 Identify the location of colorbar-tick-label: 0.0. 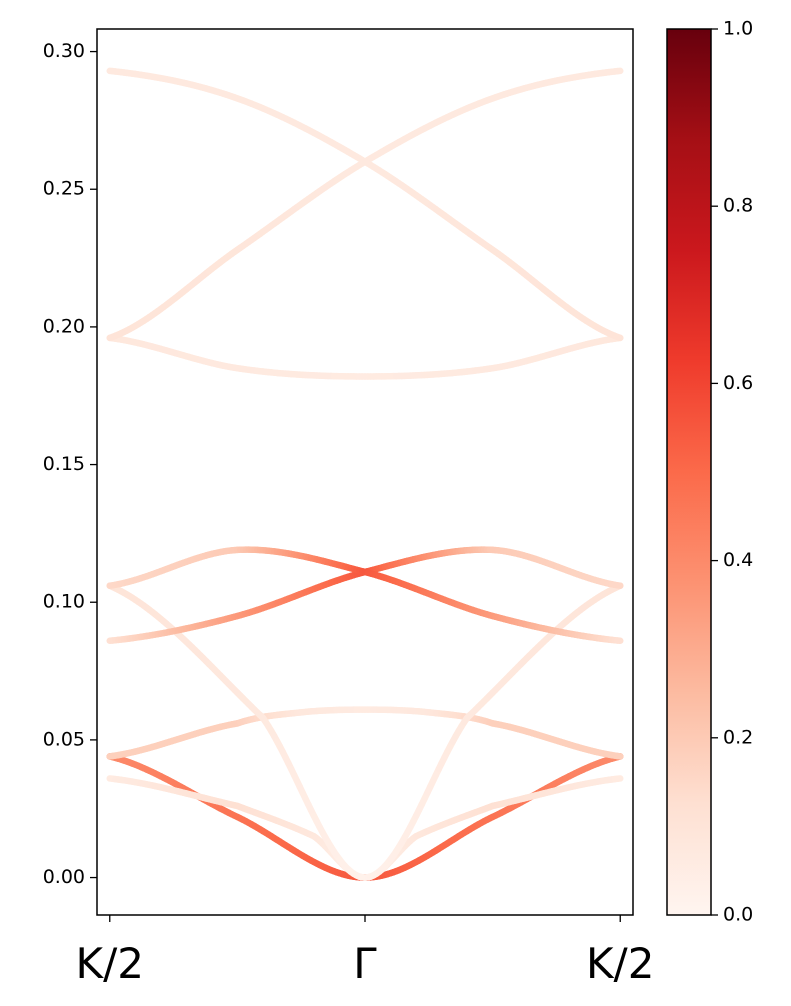
(738, 915).